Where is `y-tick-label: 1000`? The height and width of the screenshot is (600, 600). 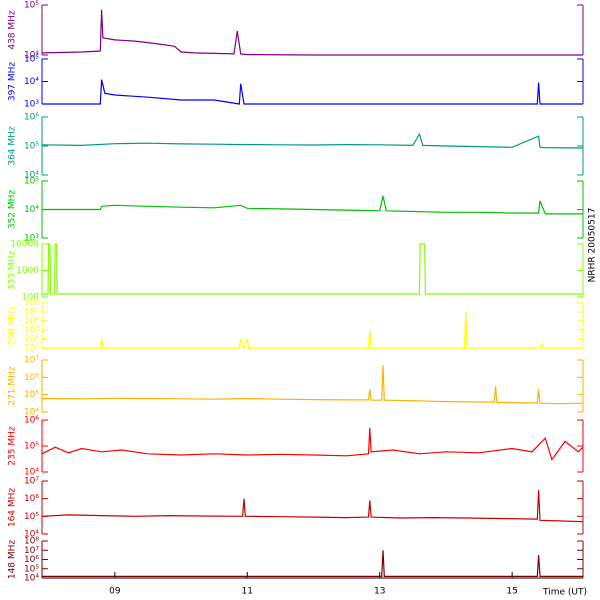
y-tick-label: 1000 is located at coordinates (27, 271).